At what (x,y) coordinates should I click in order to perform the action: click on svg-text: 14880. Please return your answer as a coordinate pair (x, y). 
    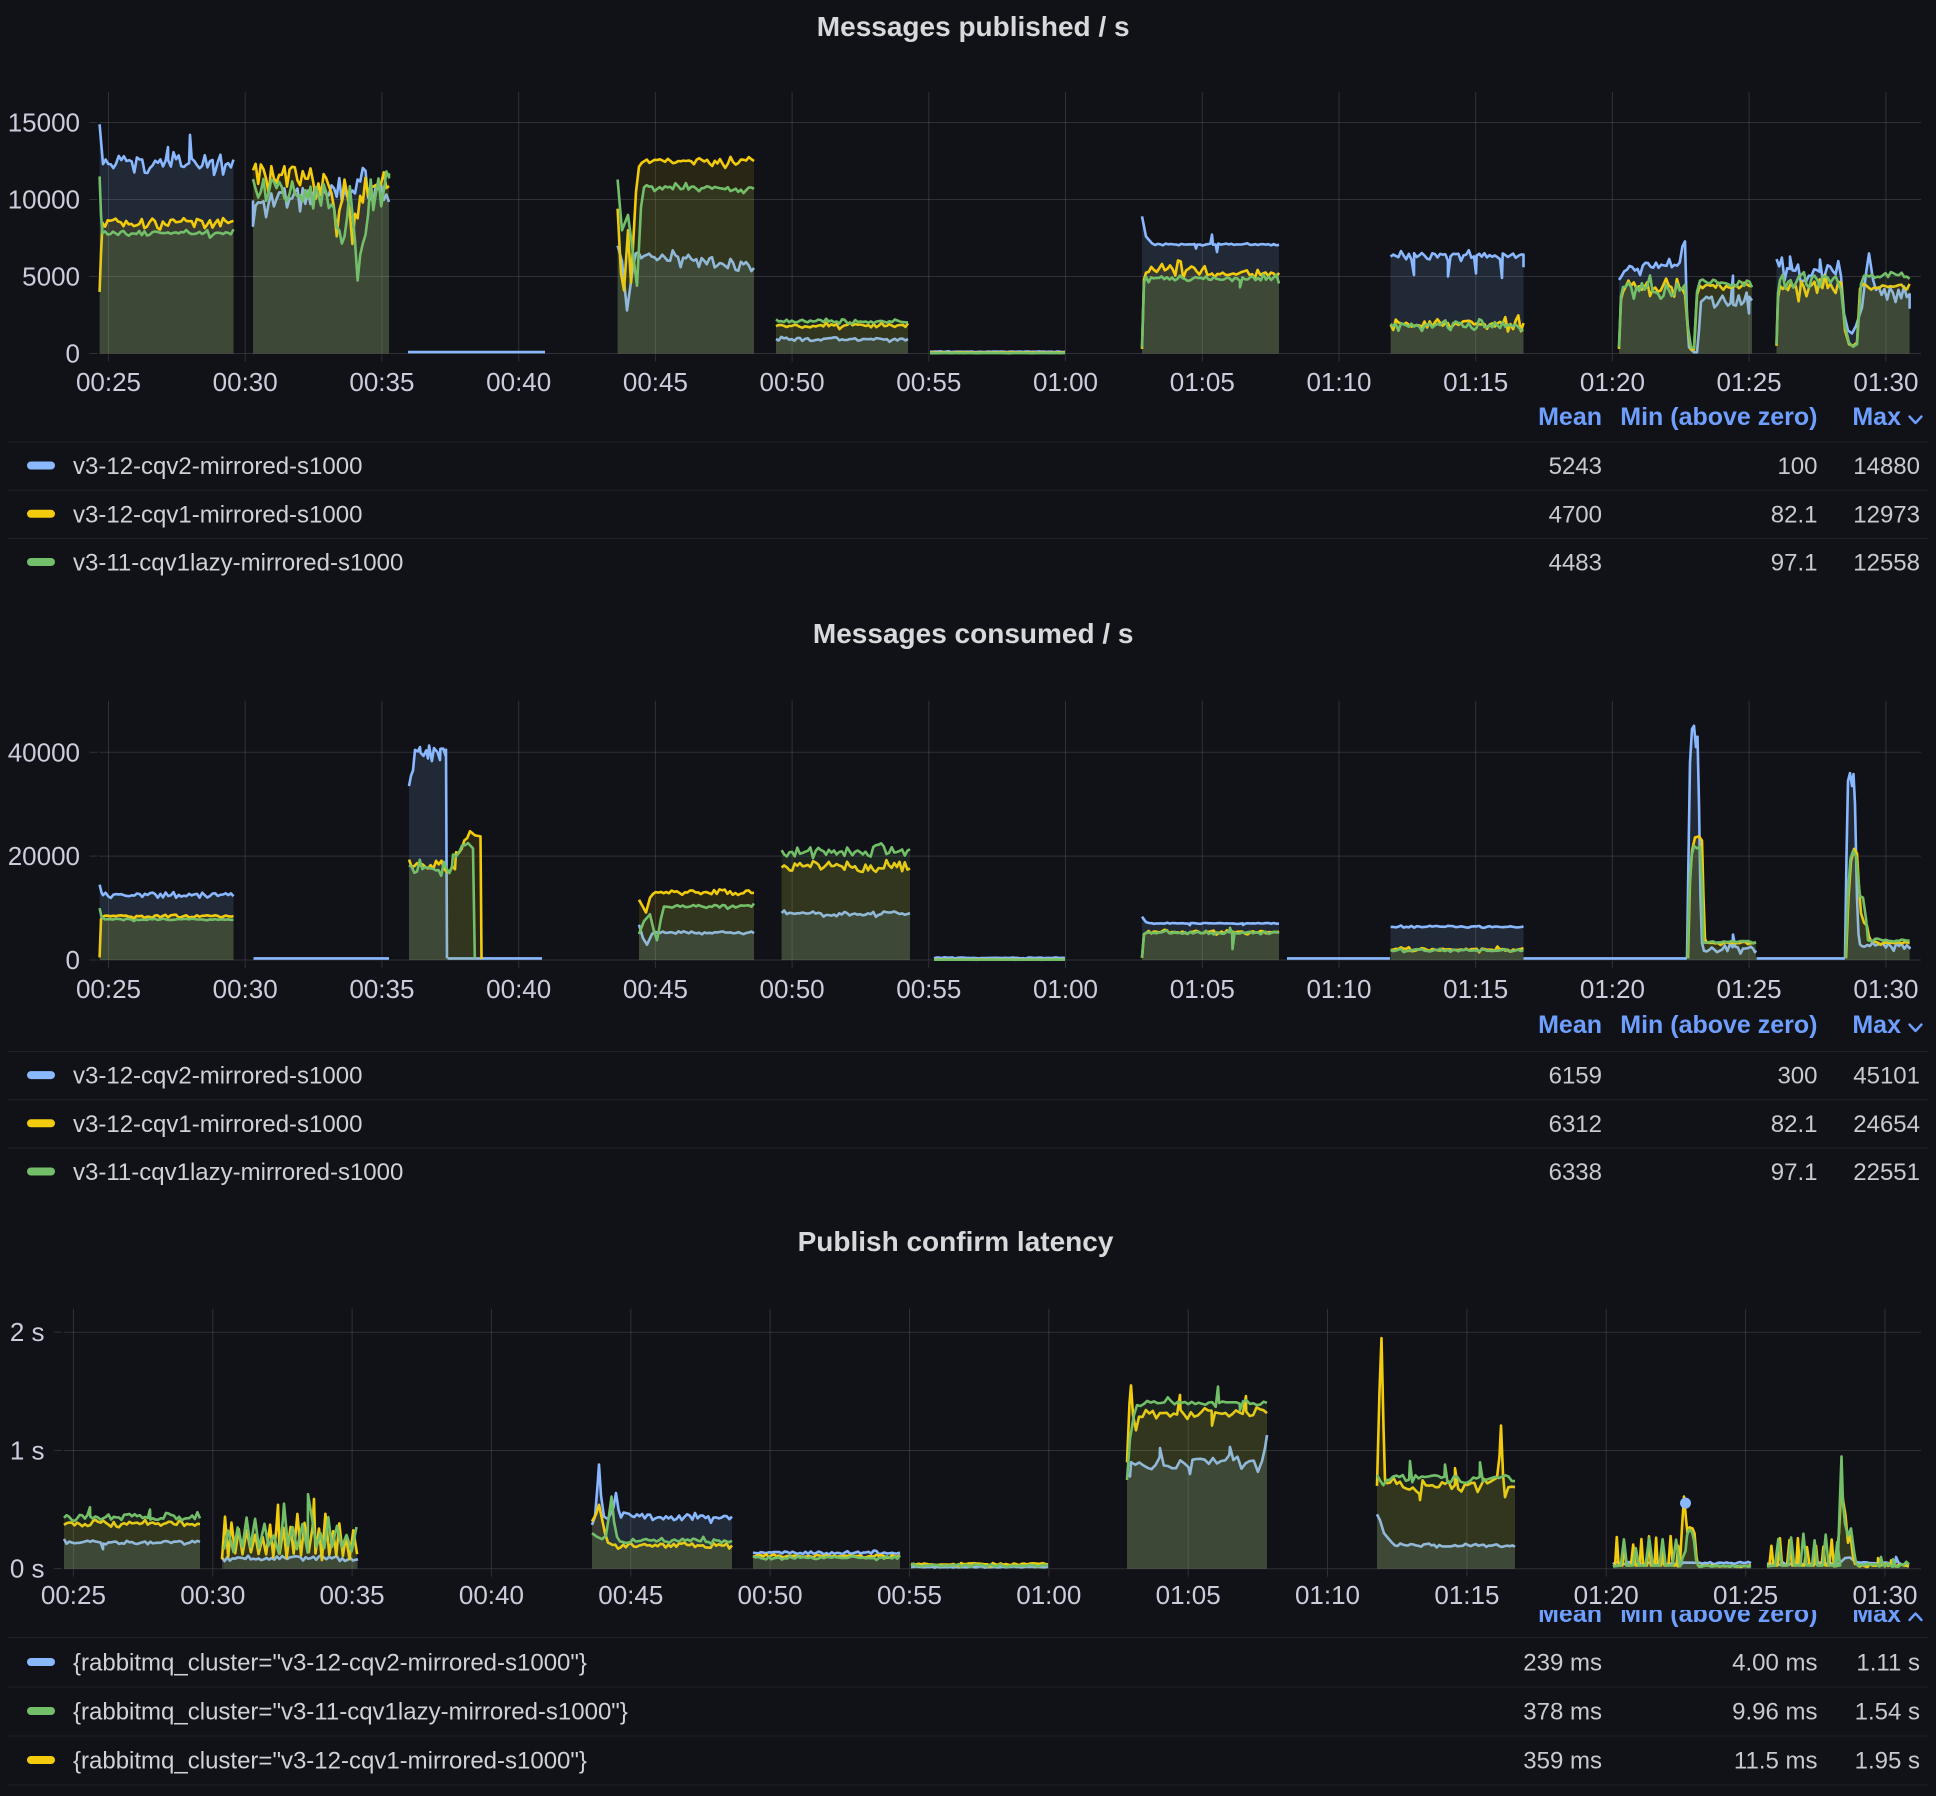
    Looking at the image, I should click on (1886, 466).